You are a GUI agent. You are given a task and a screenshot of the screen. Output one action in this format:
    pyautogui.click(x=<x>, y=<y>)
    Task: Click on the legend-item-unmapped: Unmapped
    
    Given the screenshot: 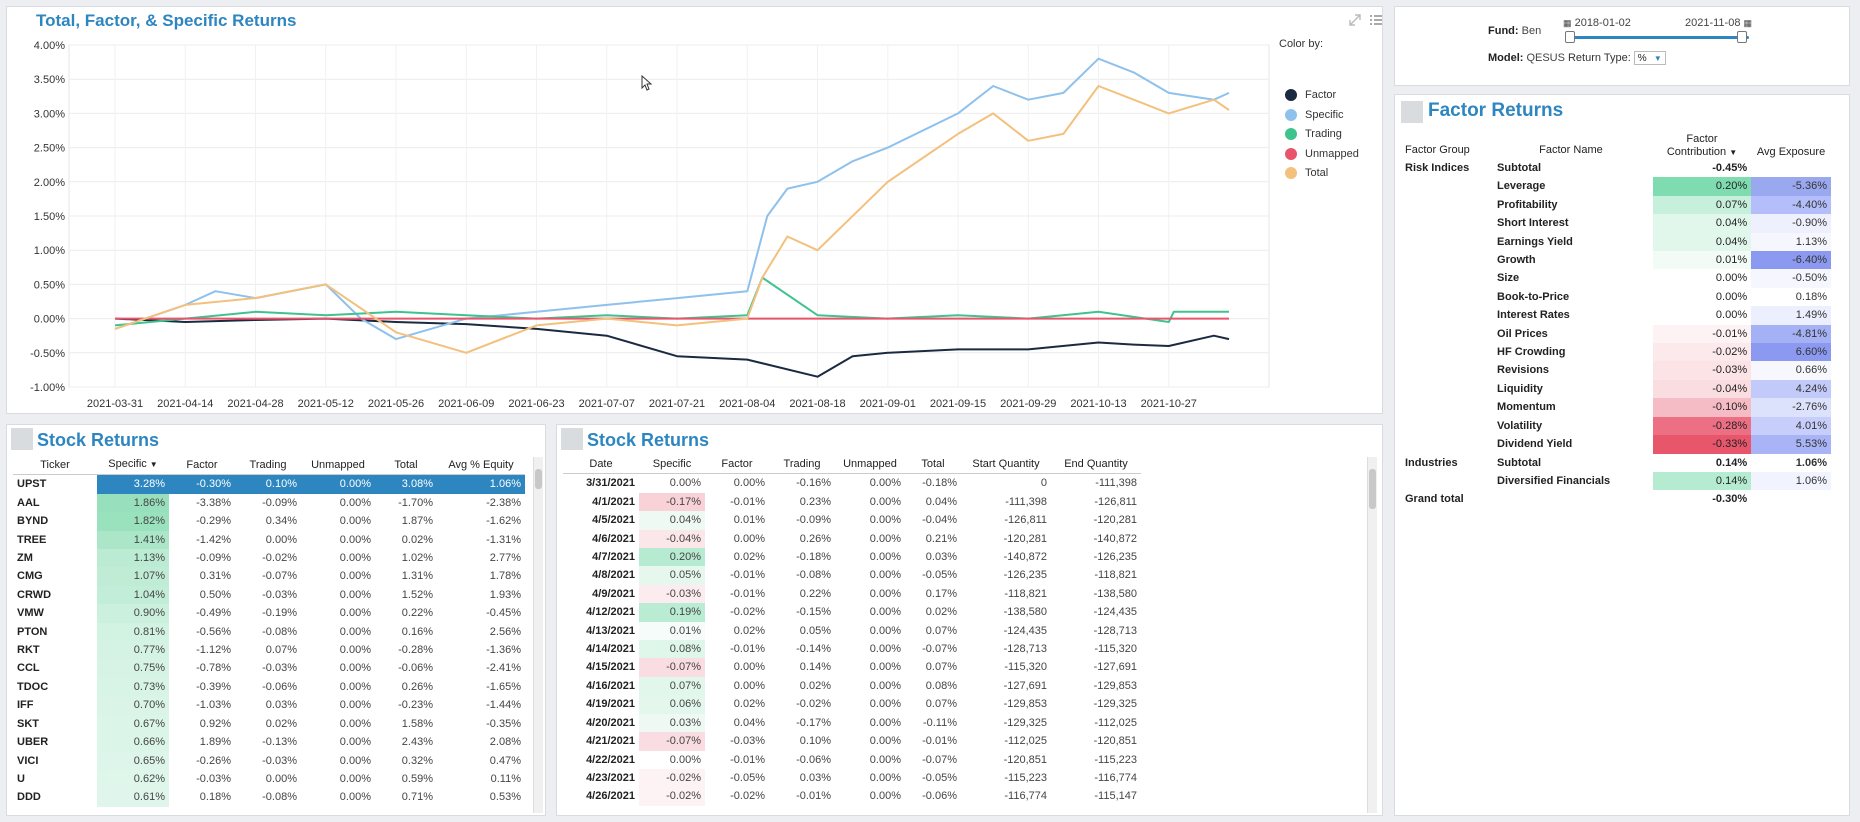 What is the action you would take?
    pyautogui.click(x=1322, y=153)
    